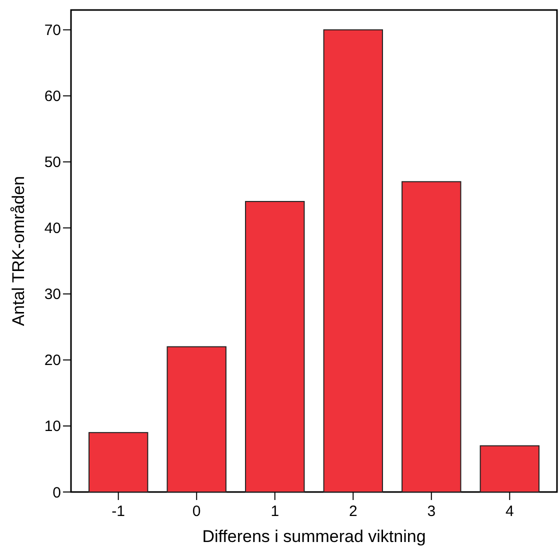 This screenshot has height=557, width=559. I want to click on x-axis-title: Differens i summerad viktning, so click(314, 536).